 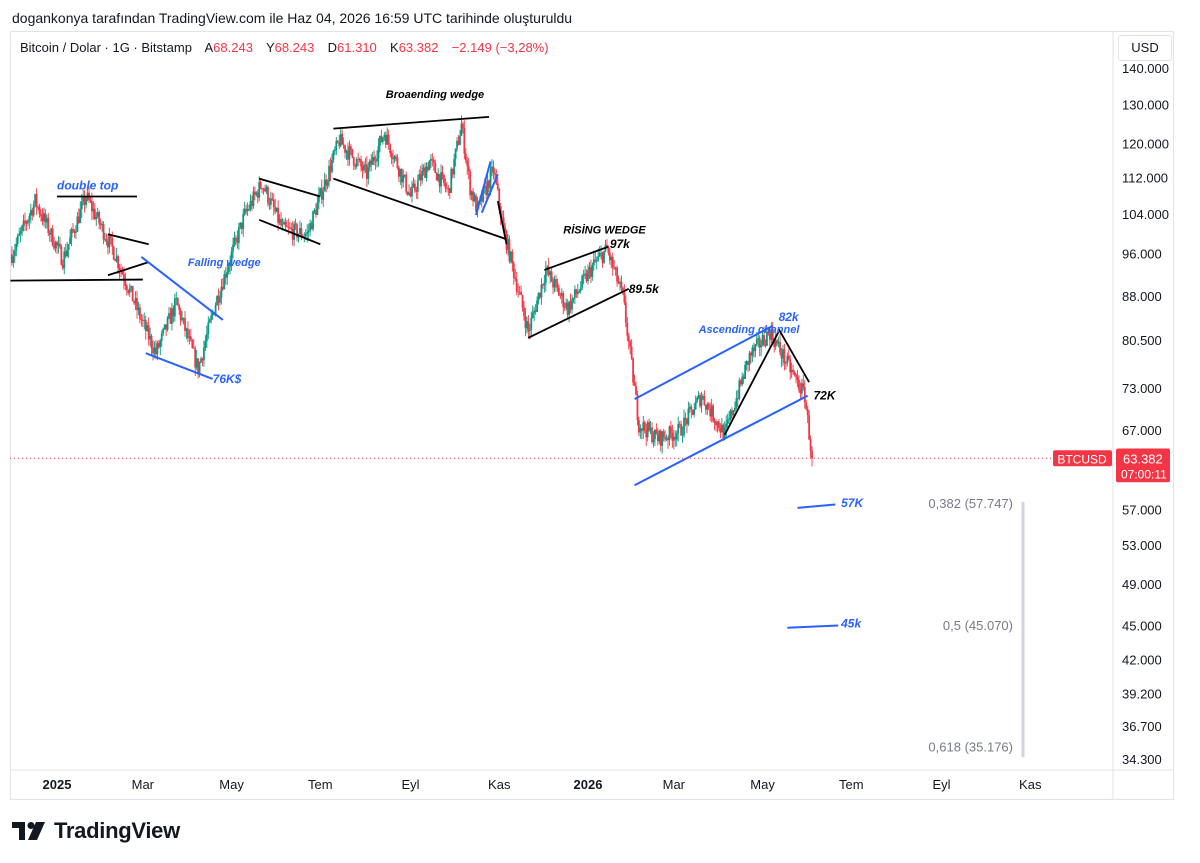 What do you see at coordinates (970, 747) in the screenshot?
I see `fib-level-label: 0,618 (35.176)` at bounding box center [970, 747].